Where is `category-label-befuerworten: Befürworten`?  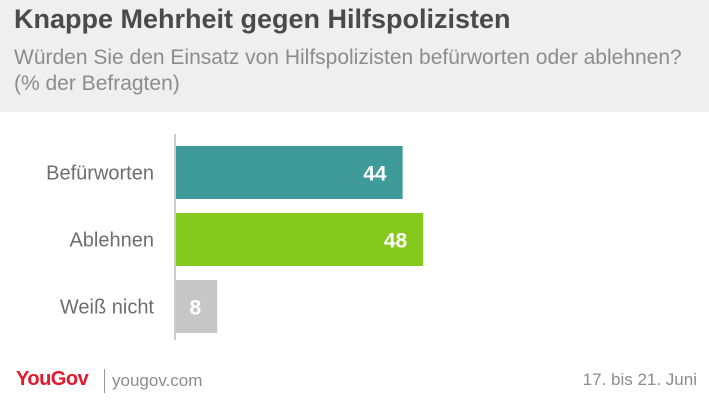
category-label-befuerworten: Befürworten is located at coordinates (100, 174).